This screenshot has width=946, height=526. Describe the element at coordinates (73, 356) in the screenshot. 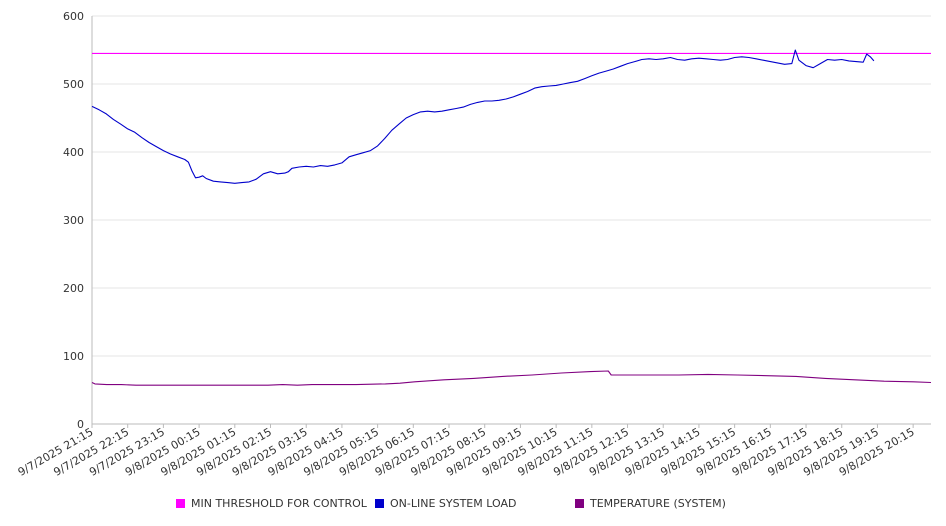

I see `y-tick-label: 100` at that location.